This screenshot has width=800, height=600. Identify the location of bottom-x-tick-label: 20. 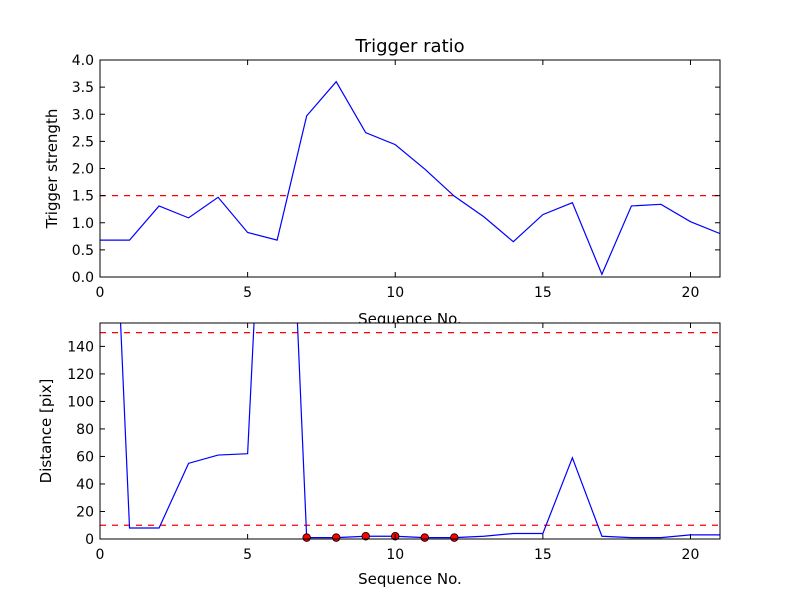
(691, 555).